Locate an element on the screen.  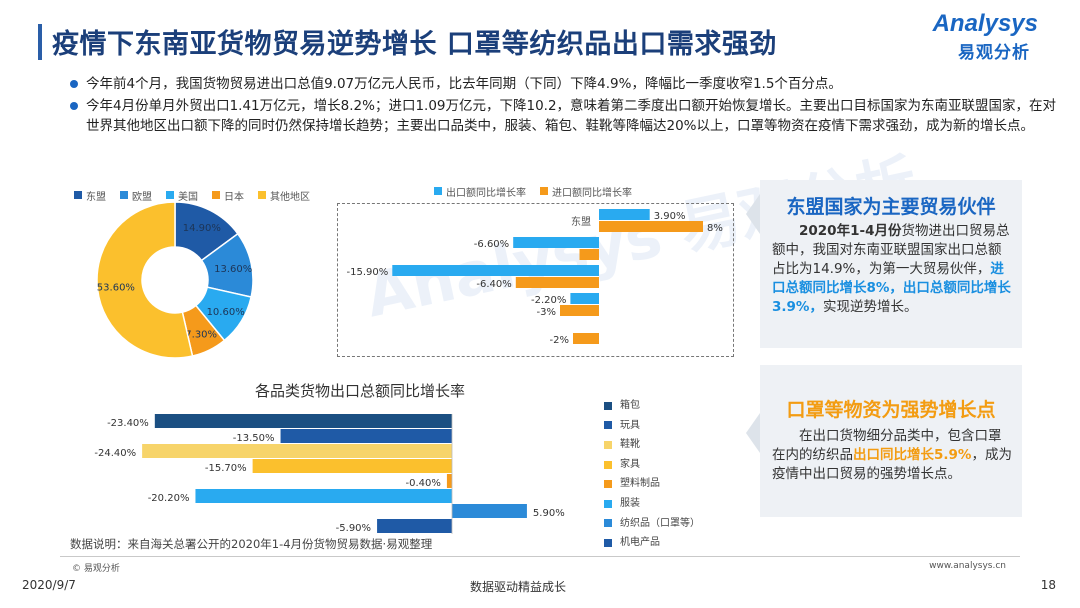
category-legend: 箱包 玩具 鞋靴 家具 塑料制品 服装 纺织品（口罩等） 机电产品 is located at coordinates (652, 474).